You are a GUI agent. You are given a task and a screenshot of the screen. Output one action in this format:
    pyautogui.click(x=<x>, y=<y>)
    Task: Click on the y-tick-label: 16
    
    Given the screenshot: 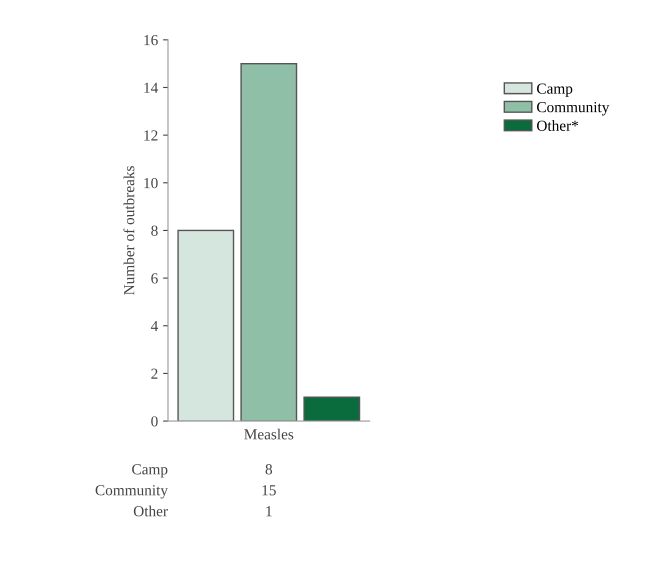 What is the action you would take?
    pyautogui.click(x=151, y=40)
    